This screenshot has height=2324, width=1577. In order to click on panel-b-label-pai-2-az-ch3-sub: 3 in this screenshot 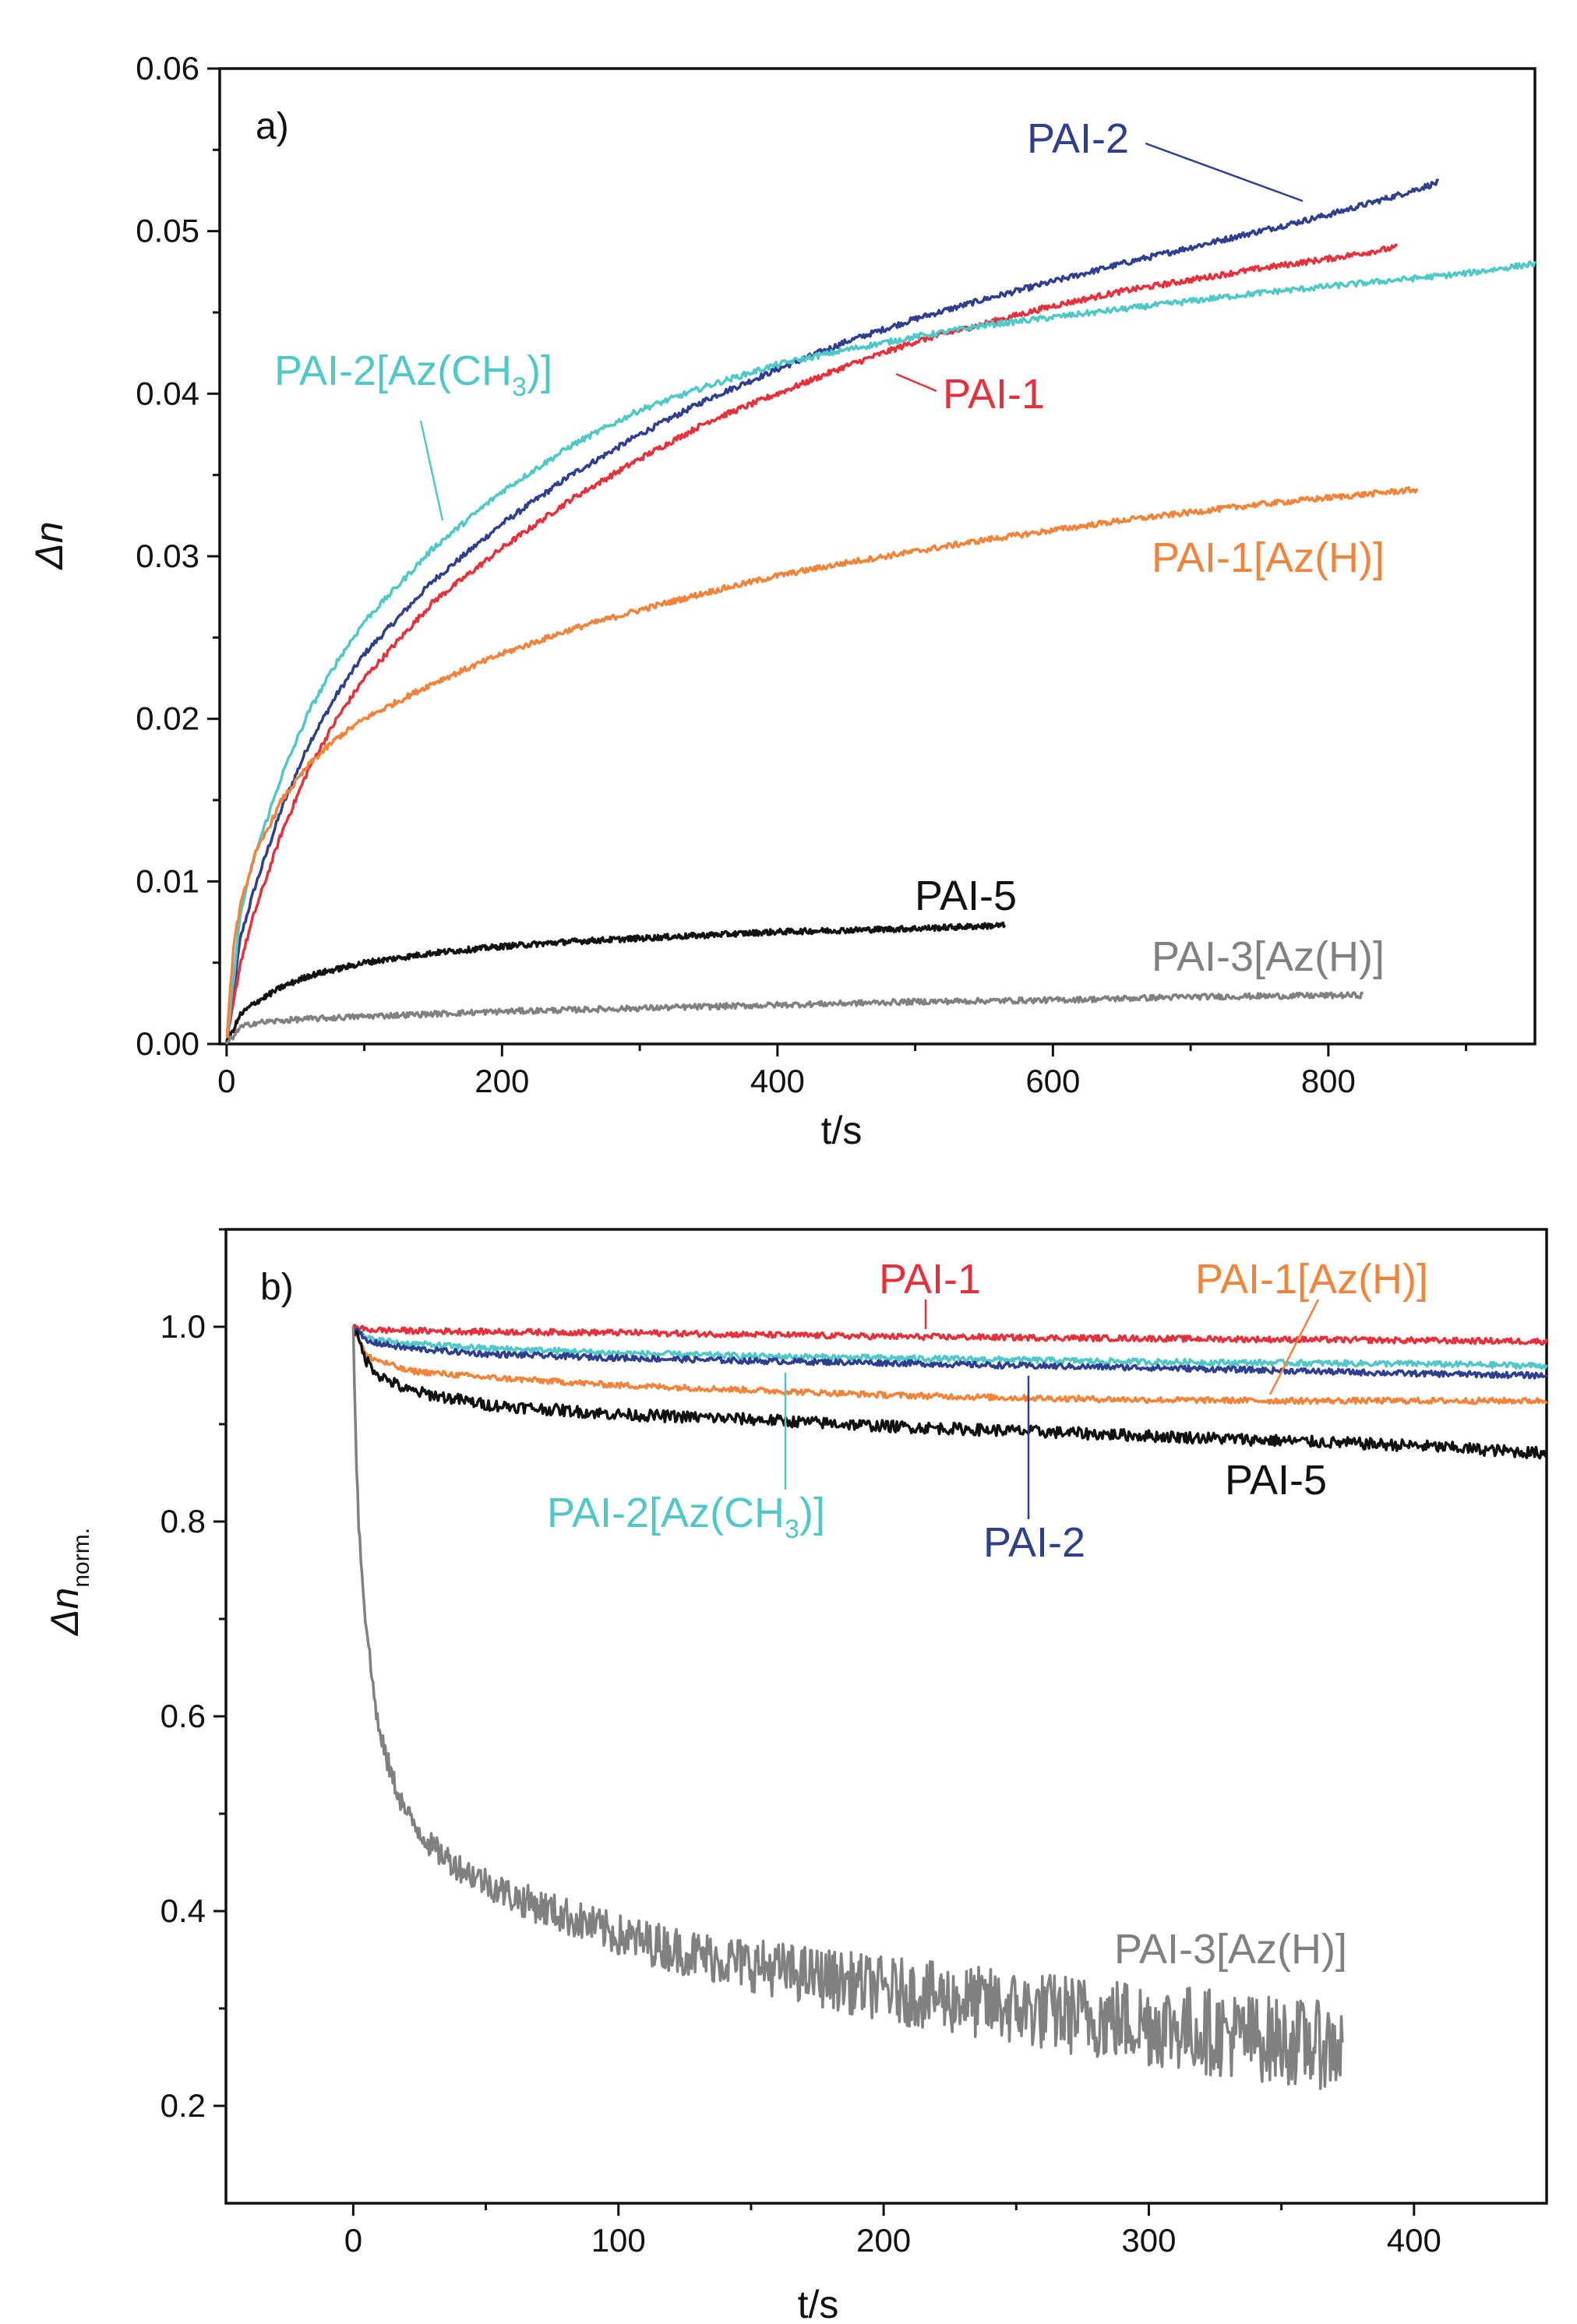, I will do `click(792, 1530)`.